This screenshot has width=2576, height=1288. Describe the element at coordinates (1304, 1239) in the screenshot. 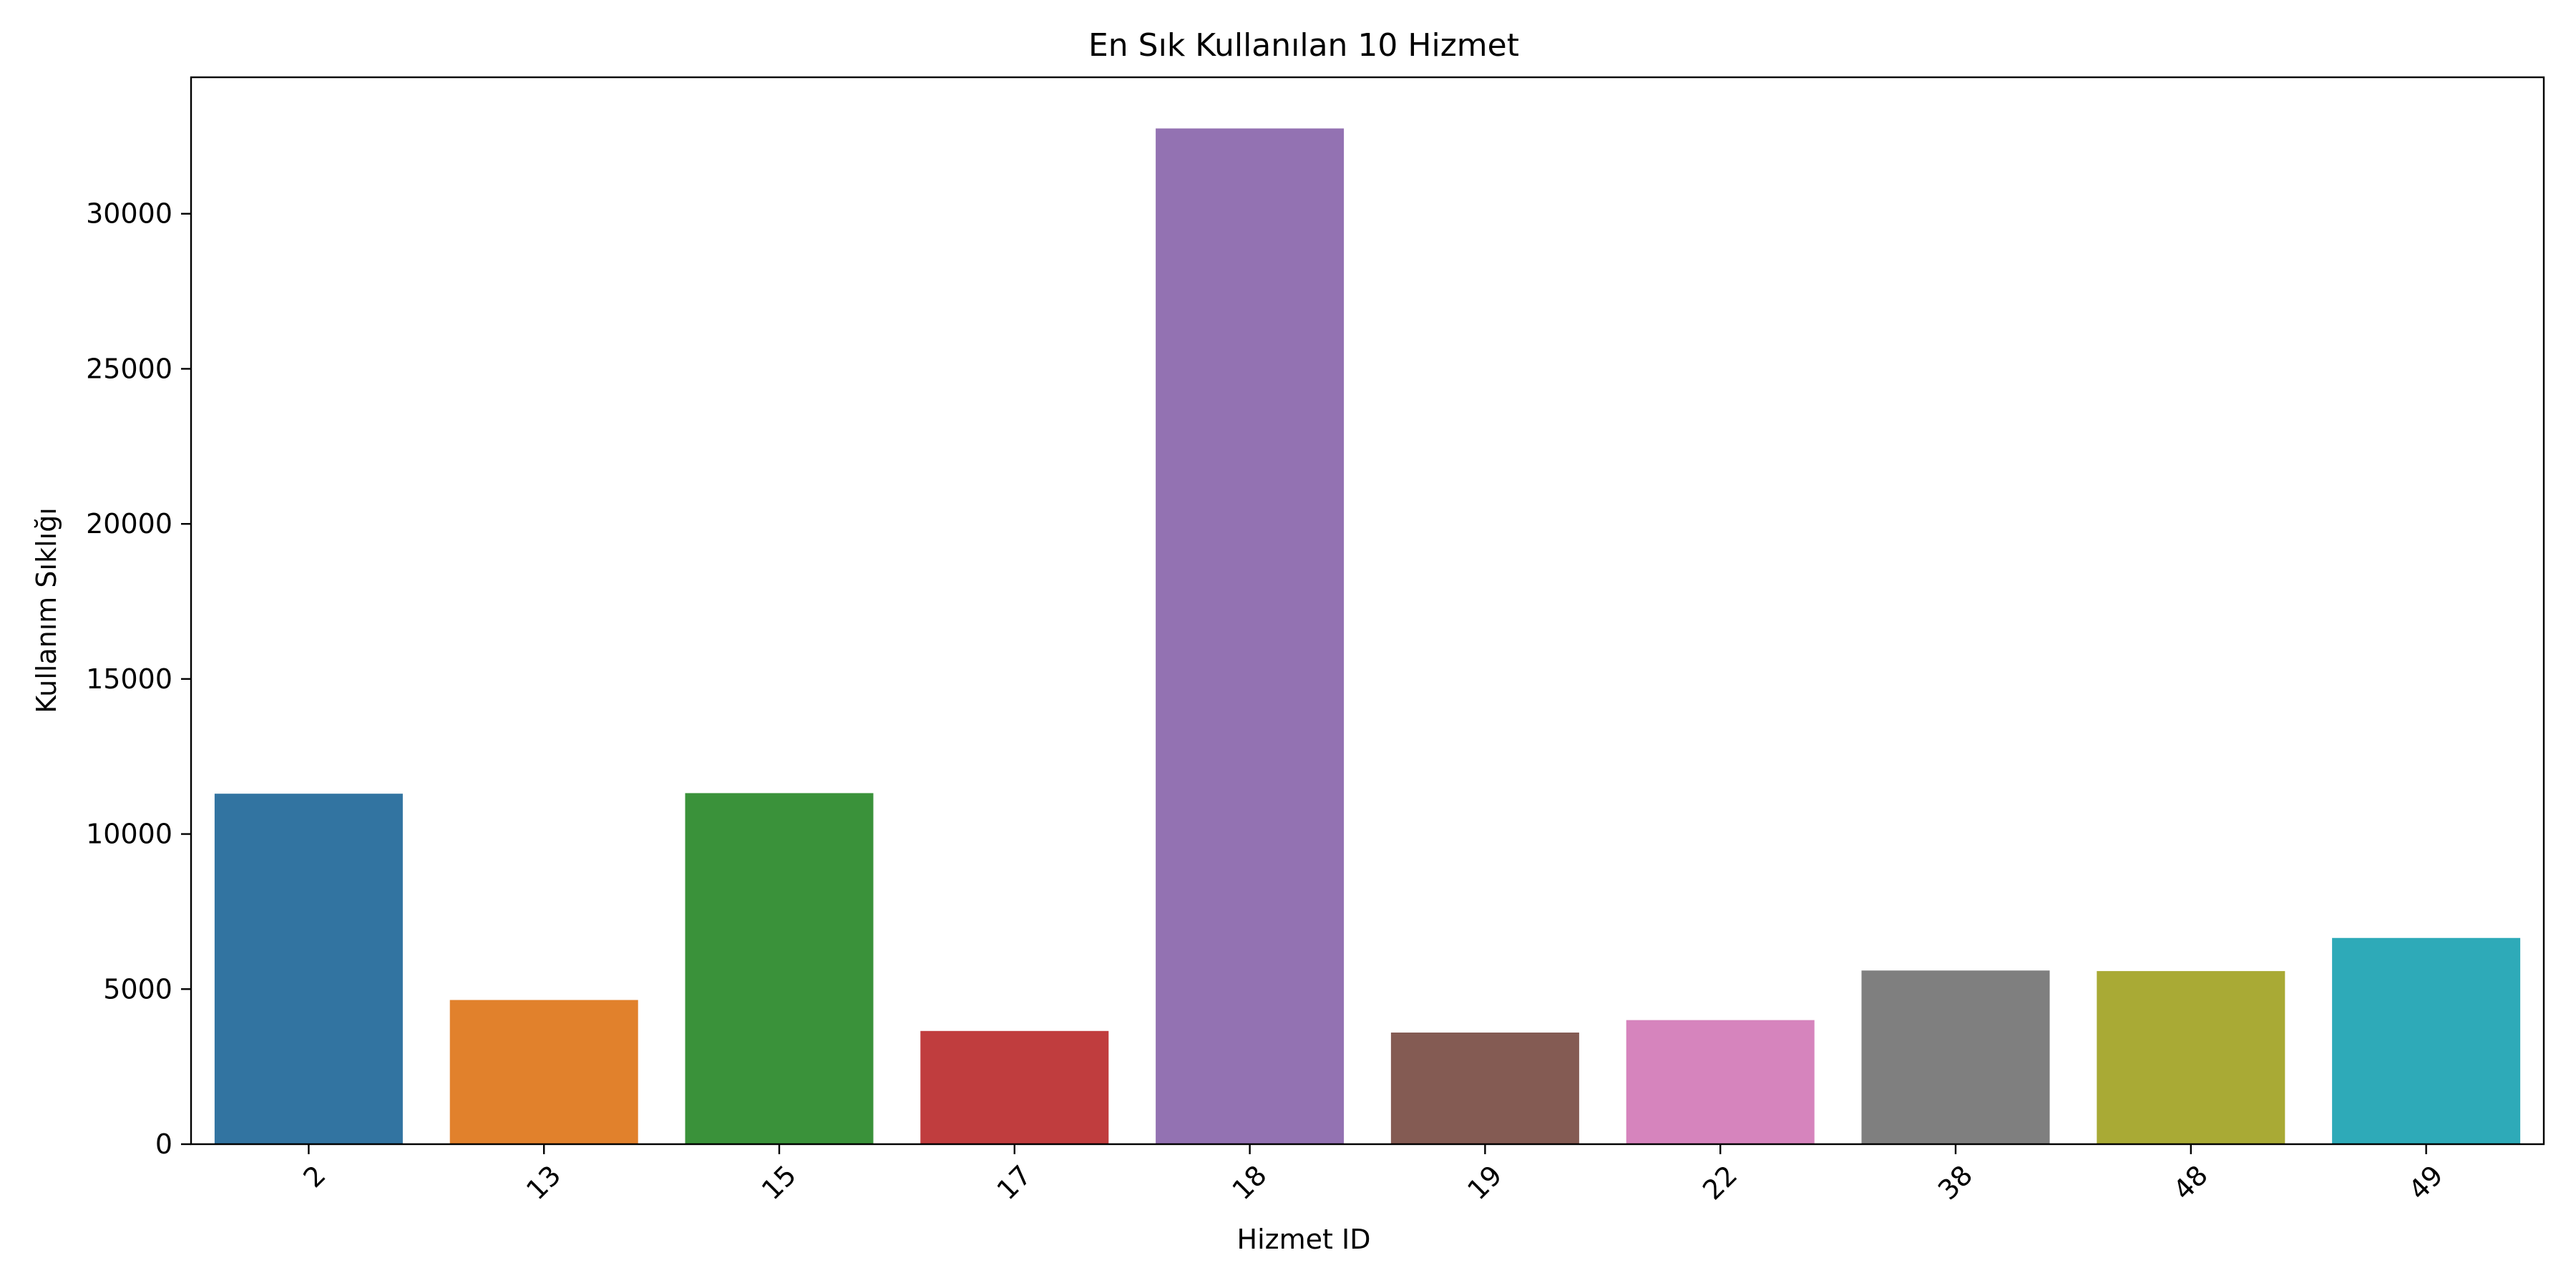

I see `x-axis-label: Hizmet ID` at that location.